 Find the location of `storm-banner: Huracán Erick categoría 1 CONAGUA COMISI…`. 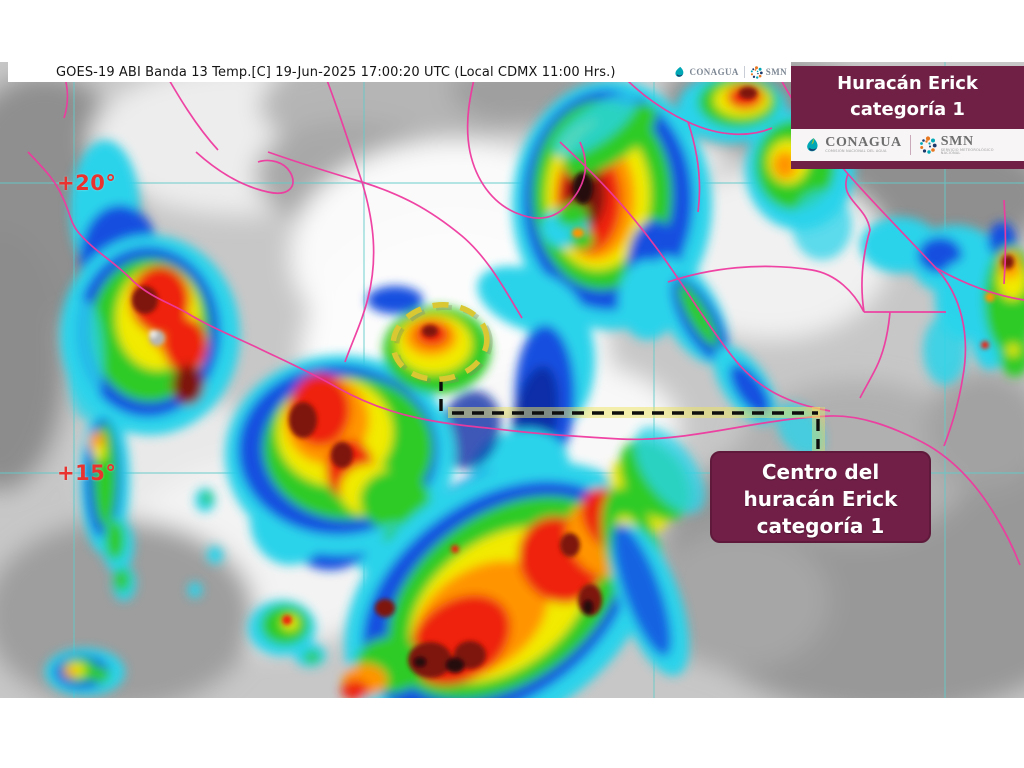

storm-banner: Huracán Erick categoría 1 CONAGUA COMISI… is located at coordinates (907, 117).